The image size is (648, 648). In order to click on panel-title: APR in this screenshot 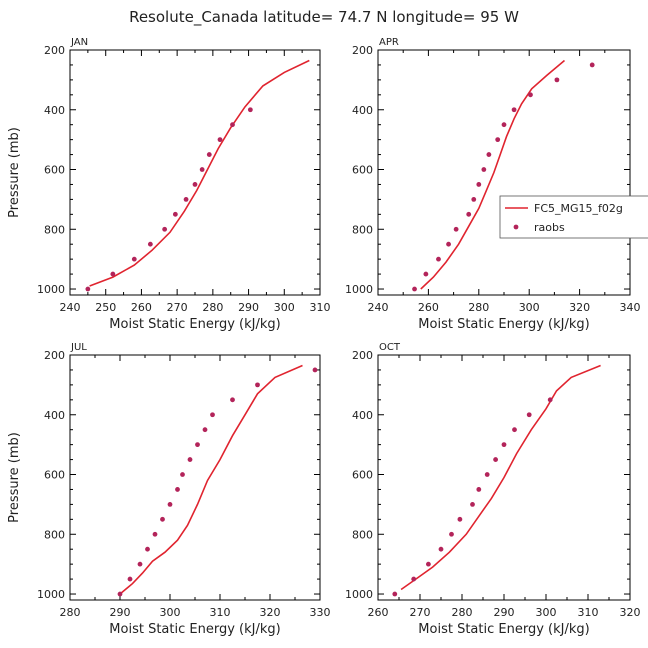, I will do `click(389, 42)`.